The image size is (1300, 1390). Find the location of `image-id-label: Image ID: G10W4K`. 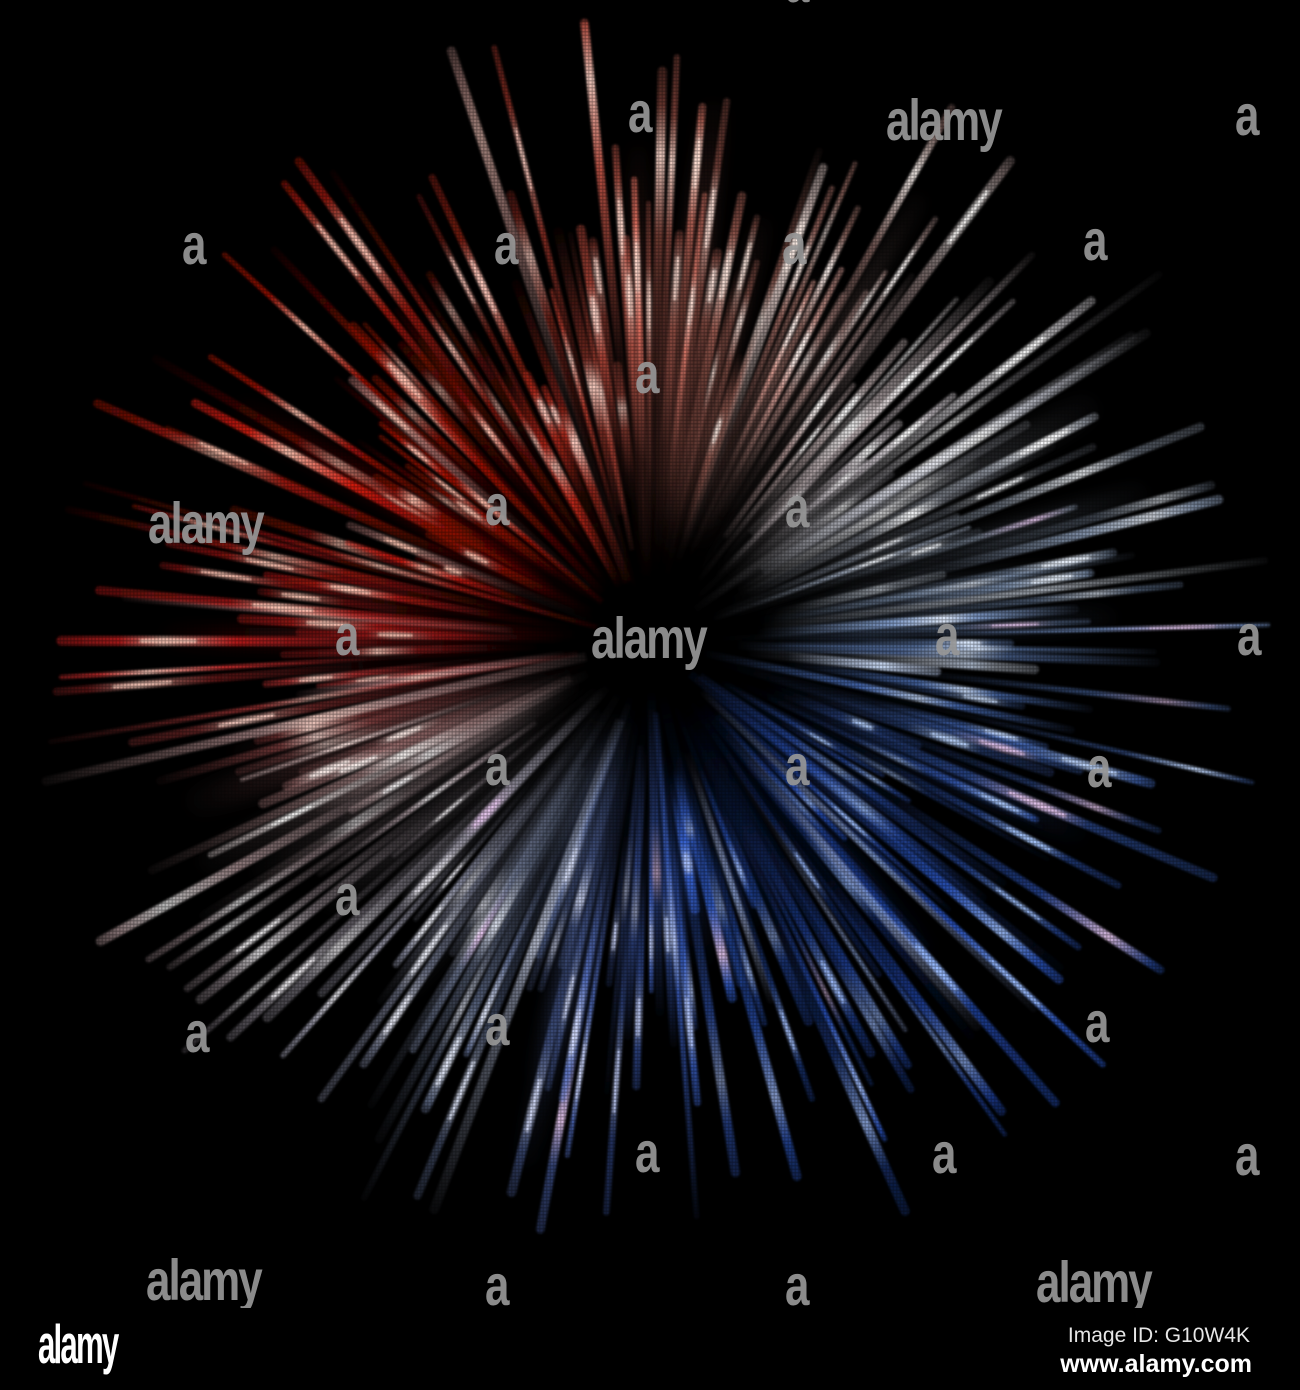

image-id-label: Image ID: G10W4K is located at coordinates (1158, 1335).